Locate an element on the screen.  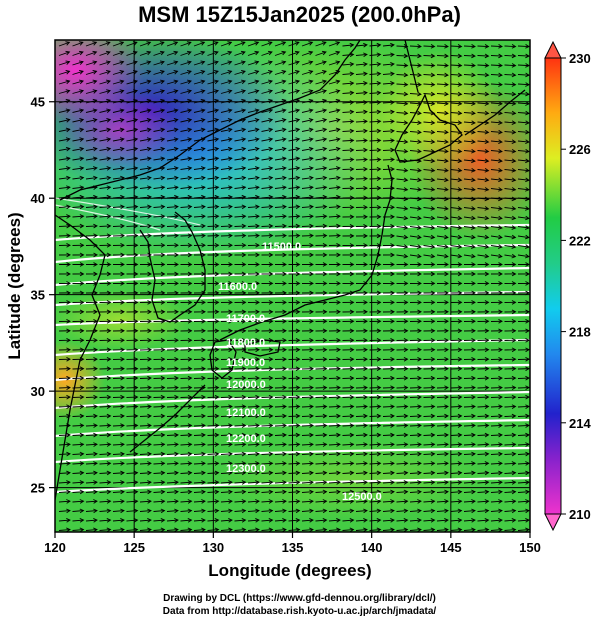
coastline-honshu is located at coordinates (306, 252).